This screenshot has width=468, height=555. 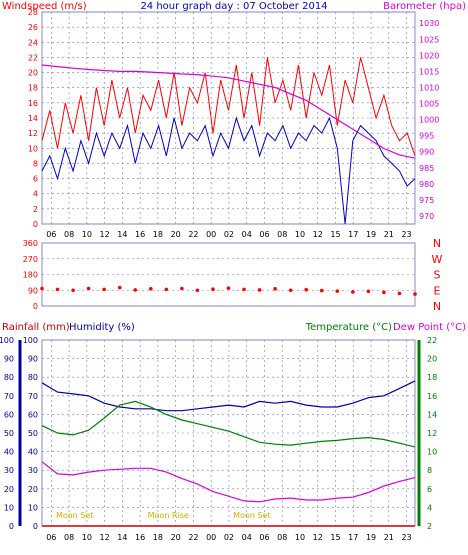 What do you see at coordinates (300, 537) in the screenshot?
I see `humidity-x-tick-label: 10` at bounding box center [300, 537].